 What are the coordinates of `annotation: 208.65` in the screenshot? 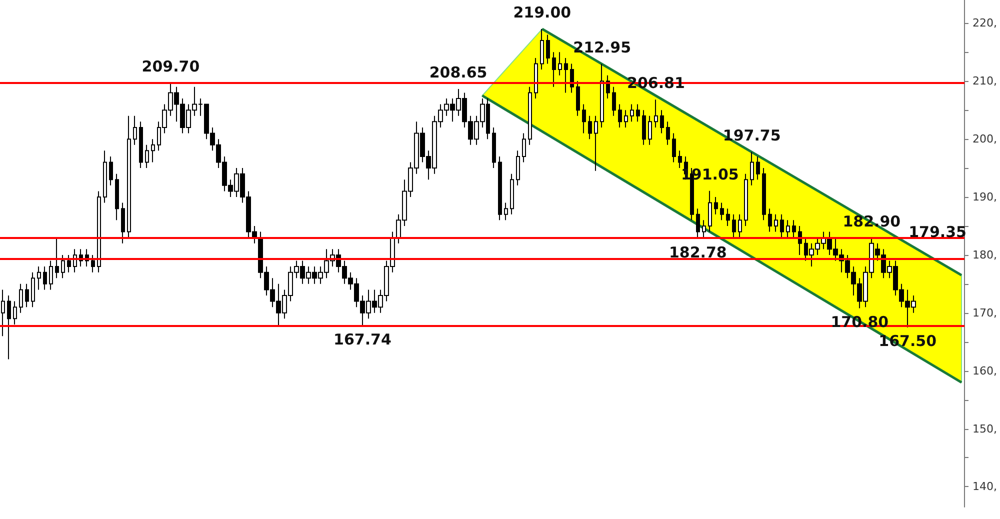 It's located at (458, 72).